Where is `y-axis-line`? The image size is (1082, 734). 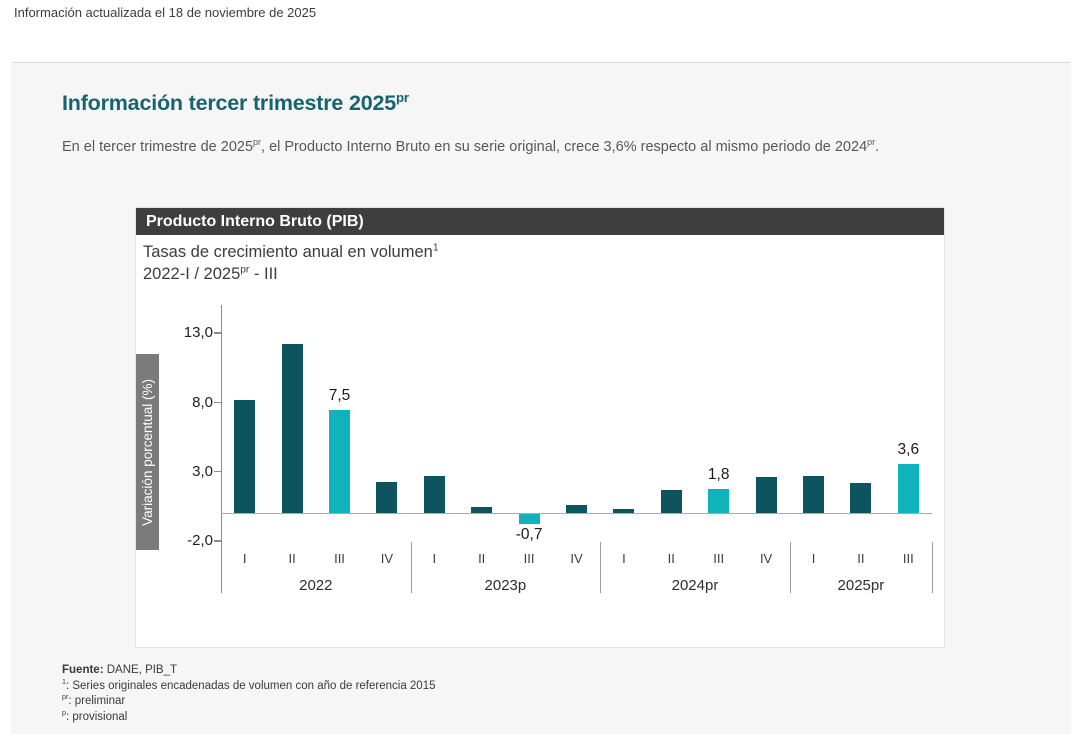
y-axis-line is located at coordinates (221, 449).